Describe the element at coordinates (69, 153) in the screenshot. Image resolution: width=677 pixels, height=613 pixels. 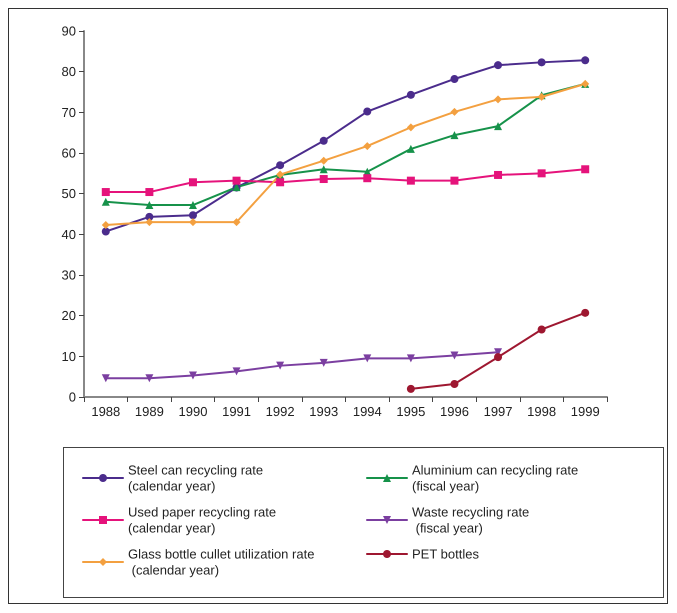
I see `y-tick-label: 60` at that location.